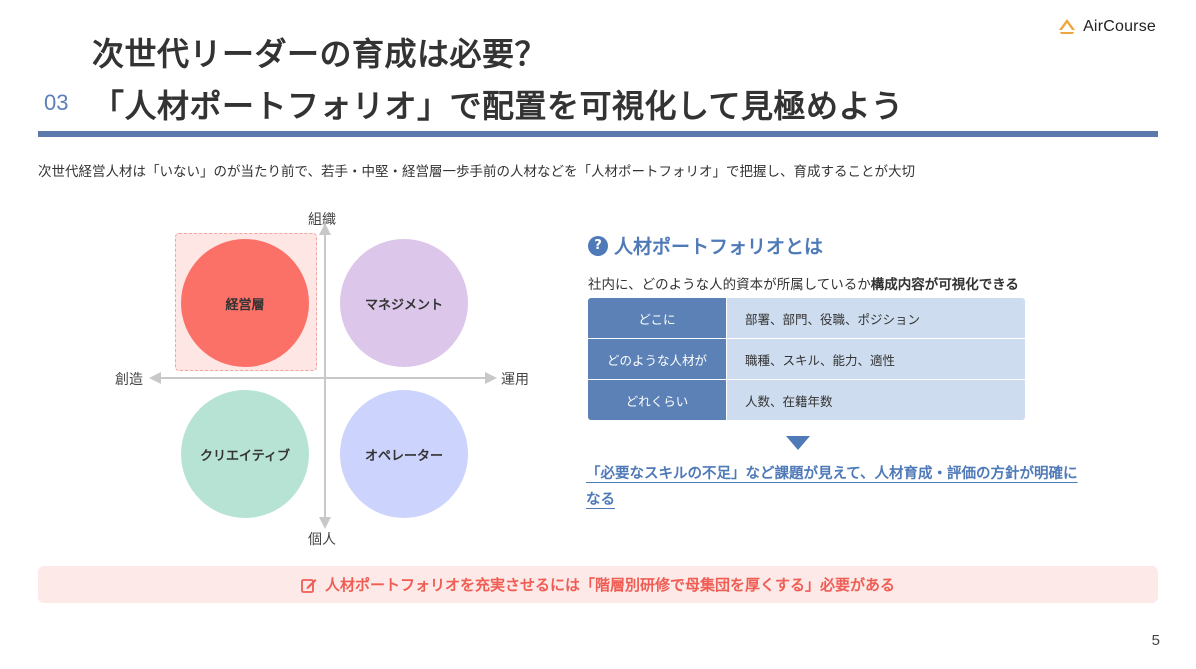 The width and height of the screenshot is (1196, 669). Describe the element at coordinates (657, 400) in the screenshot. I see `table-key: どれくらい` at that location.